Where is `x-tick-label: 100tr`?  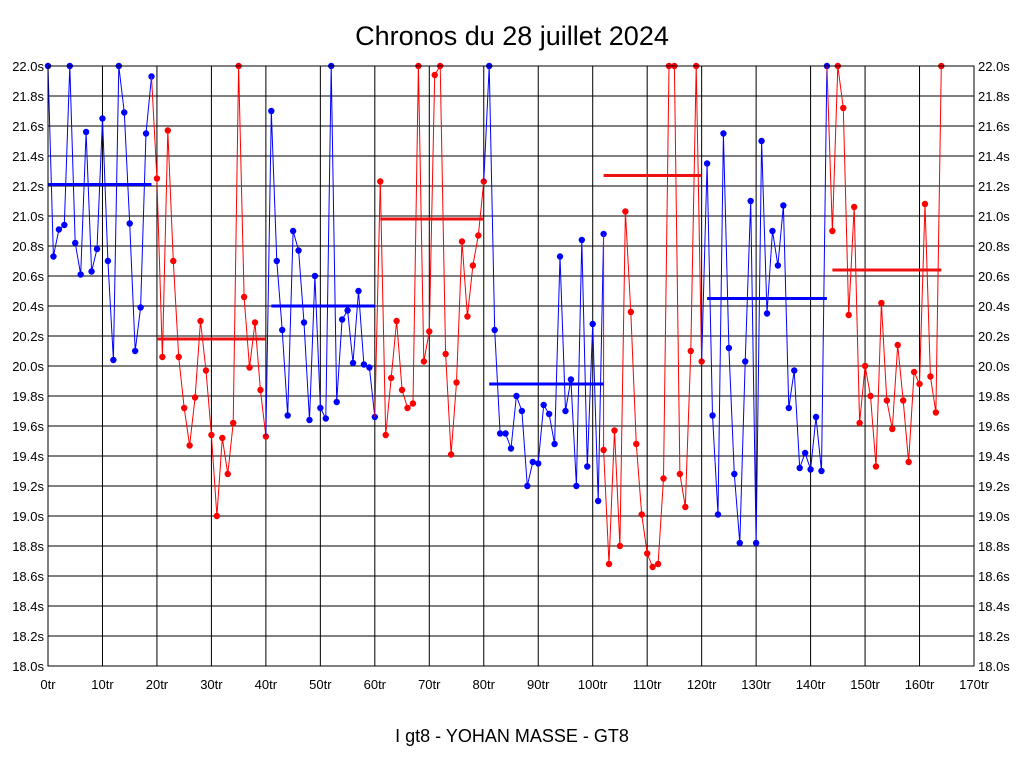
x-tick-label: 100tr is located at coordinates (593, 684).